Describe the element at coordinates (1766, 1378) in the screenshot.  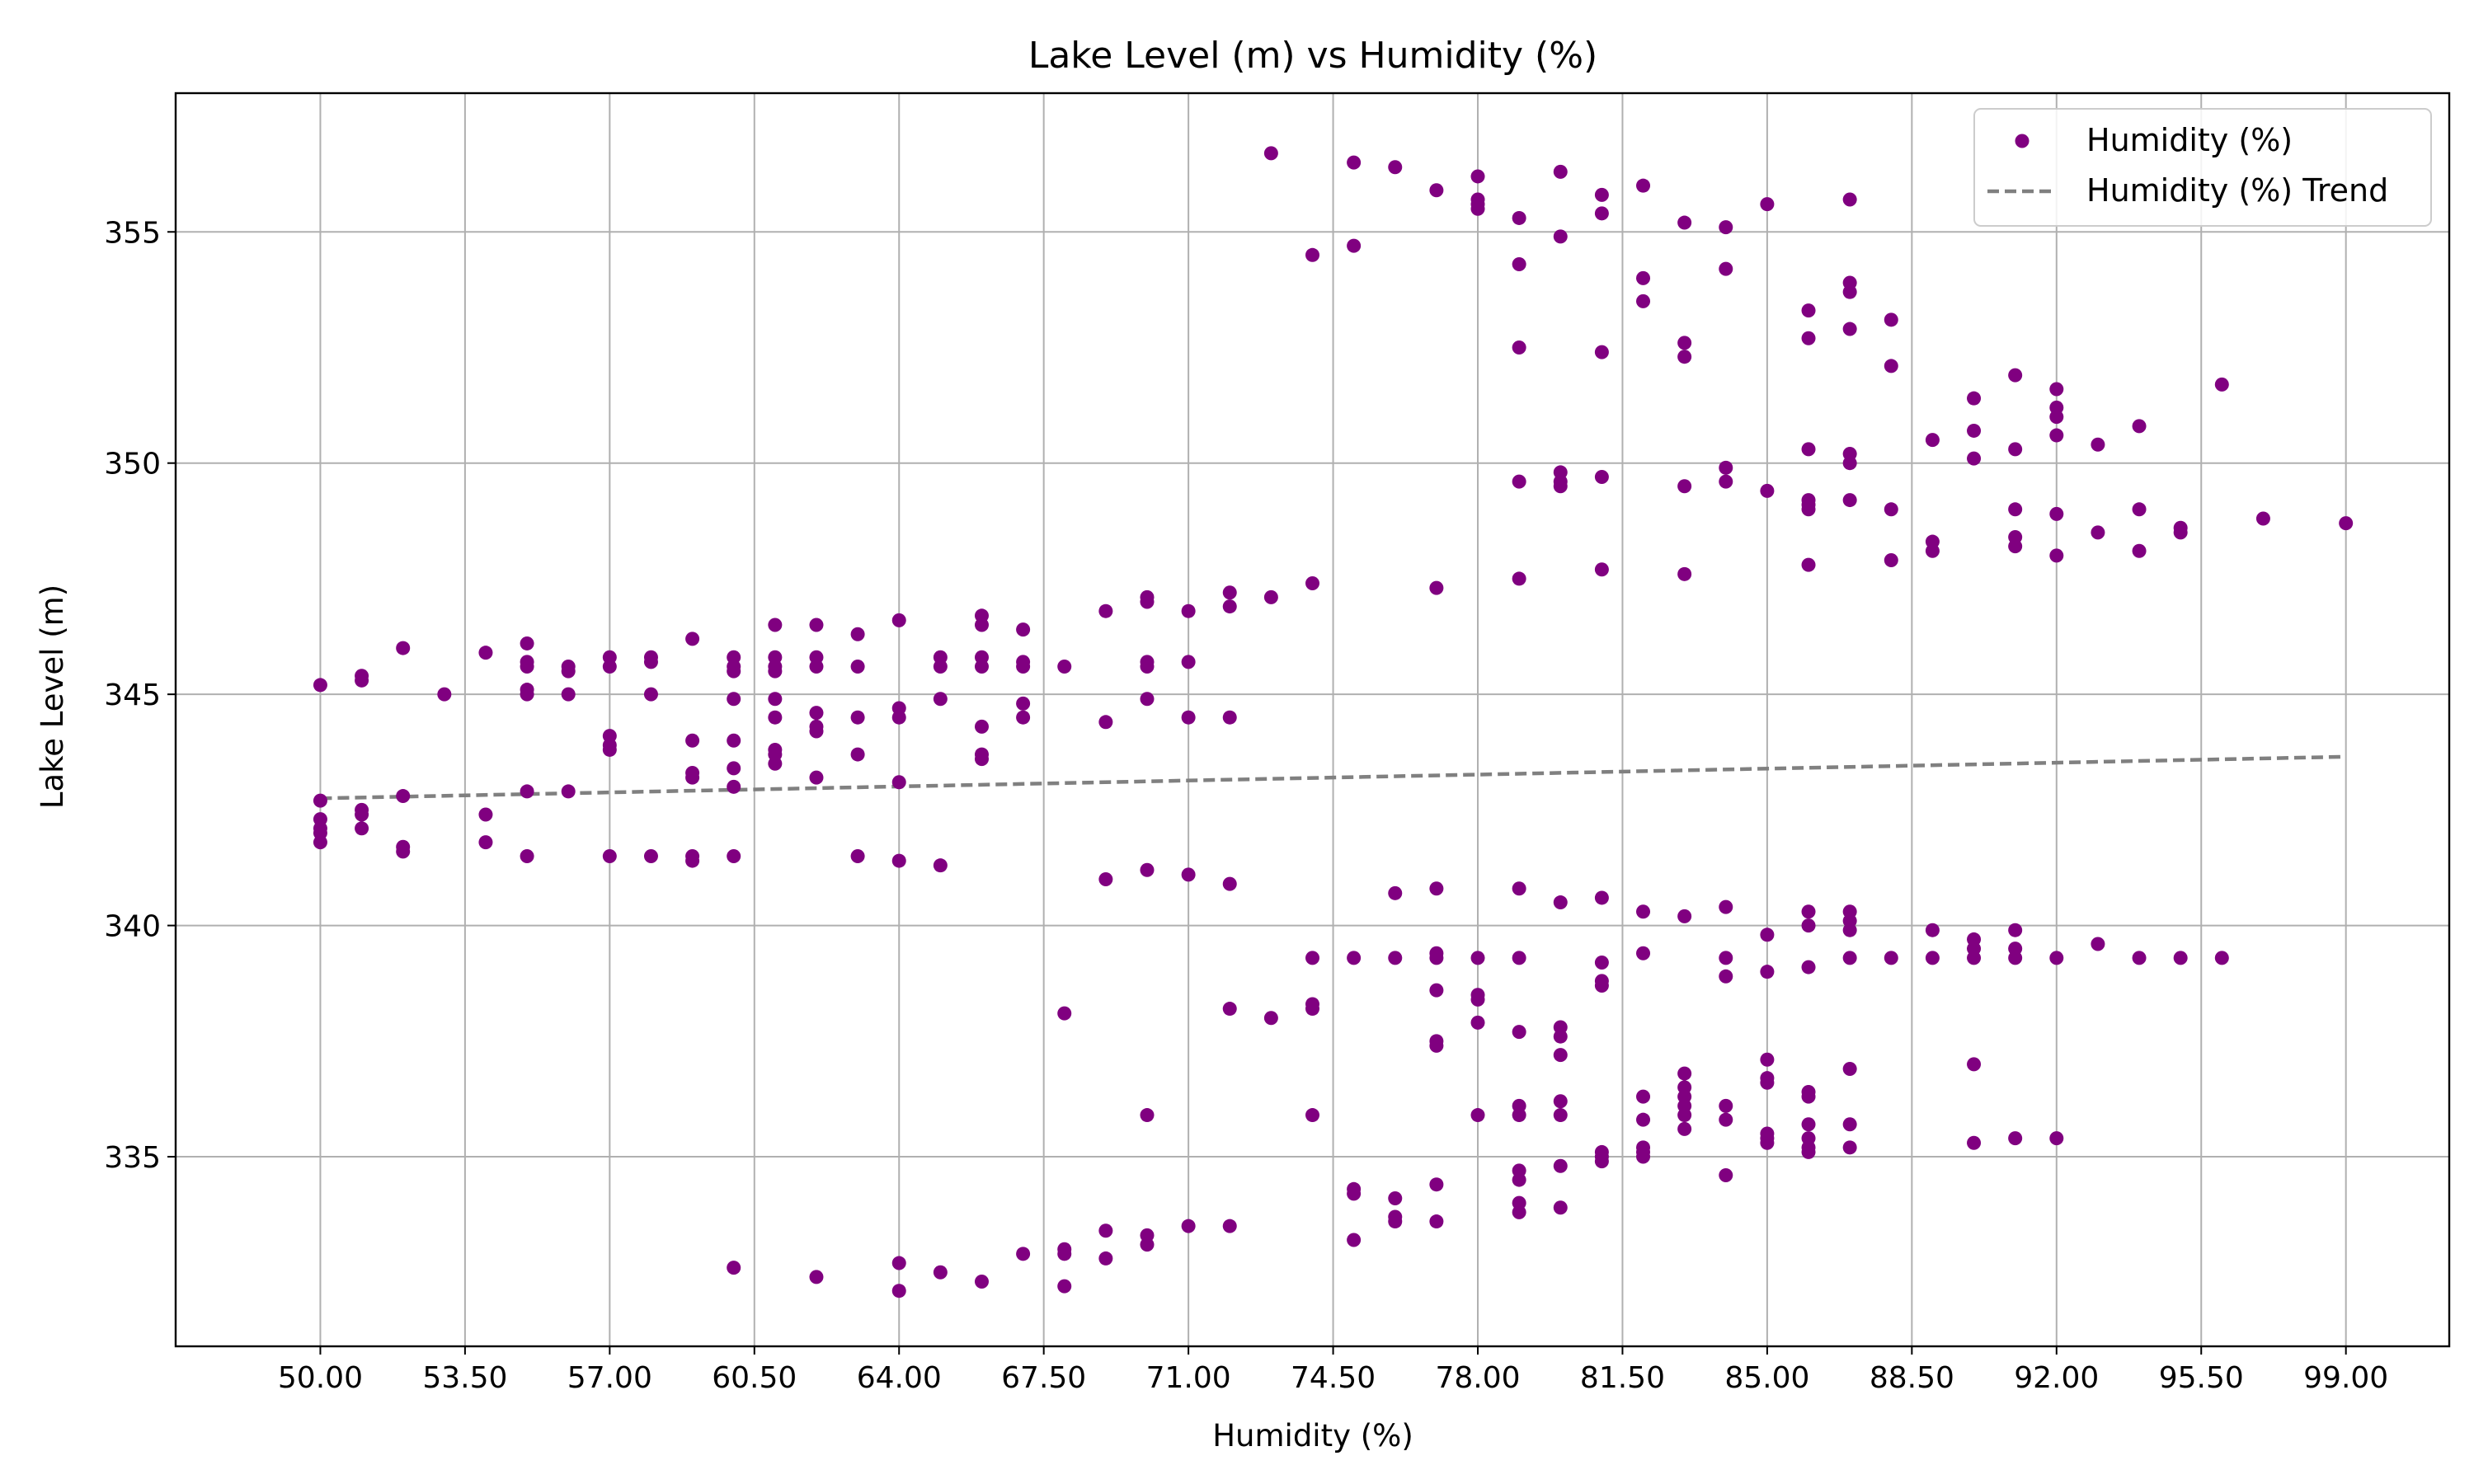
I see `x-tick-label: 85.00` at that location.